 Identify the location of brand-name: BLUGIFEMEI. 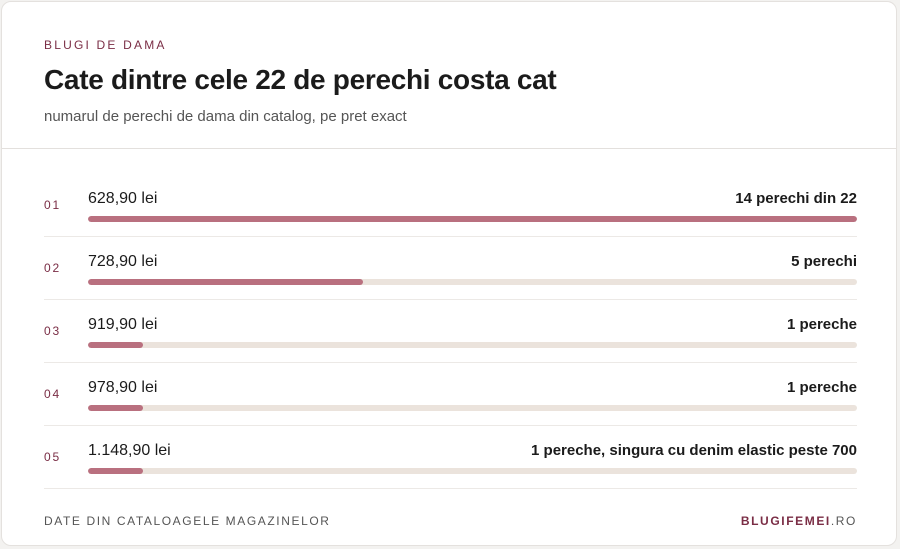
(785, 521).